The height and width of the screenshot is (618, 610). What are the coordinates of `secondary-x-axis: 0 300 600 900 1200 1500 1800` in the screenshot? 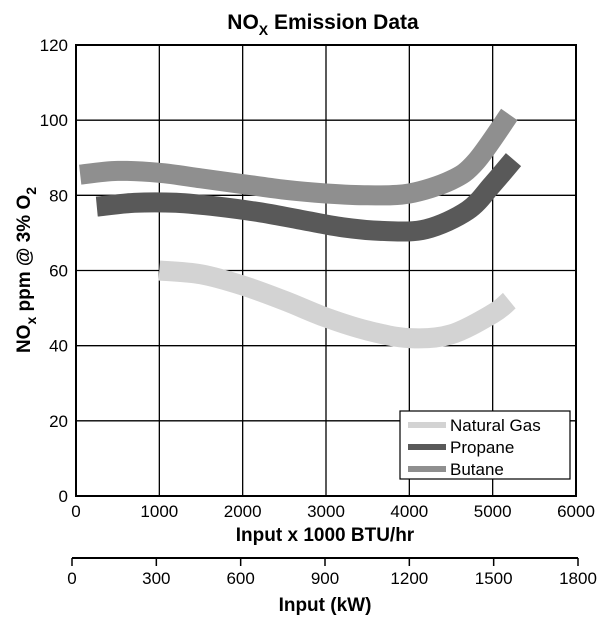 It's located at (332, 572).